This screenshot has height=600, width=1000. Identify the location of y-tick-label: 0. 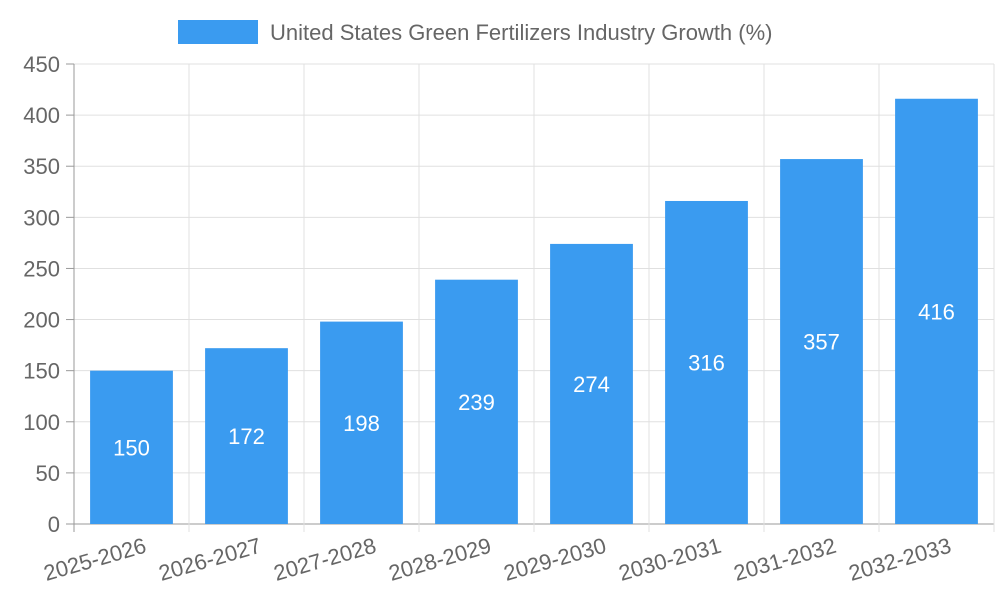
(54, 524).